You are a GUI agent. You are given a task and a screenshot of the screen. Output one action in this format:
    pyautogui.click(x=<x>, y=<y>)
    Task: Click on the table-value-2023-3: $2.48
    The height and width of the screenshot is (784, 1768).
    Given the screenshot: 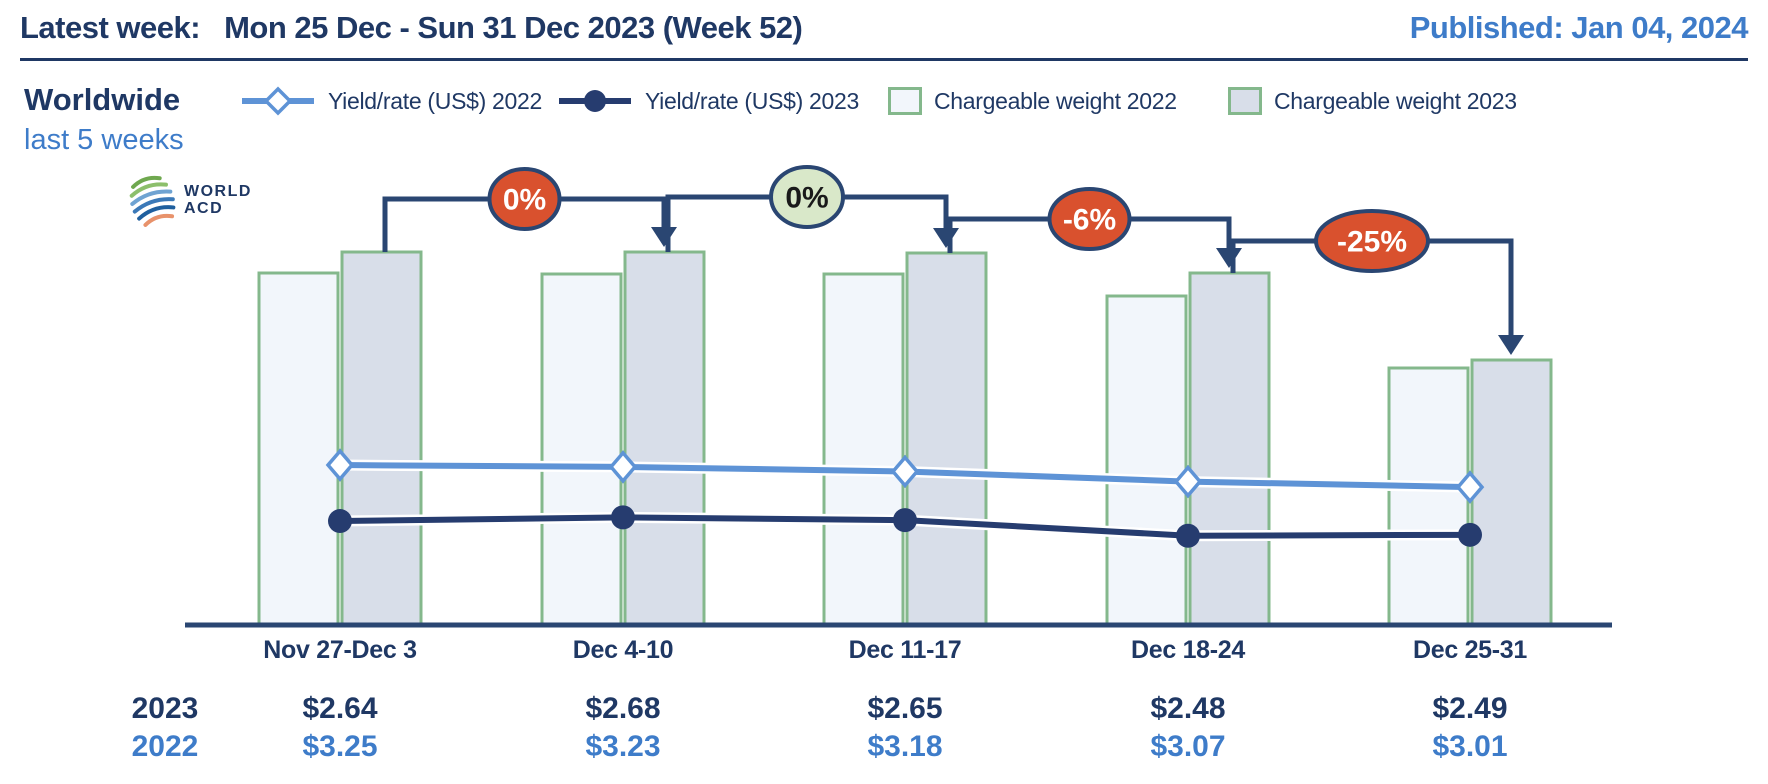 What is the action you would take?
    pyautogui.click(x=1188, y=708)
    